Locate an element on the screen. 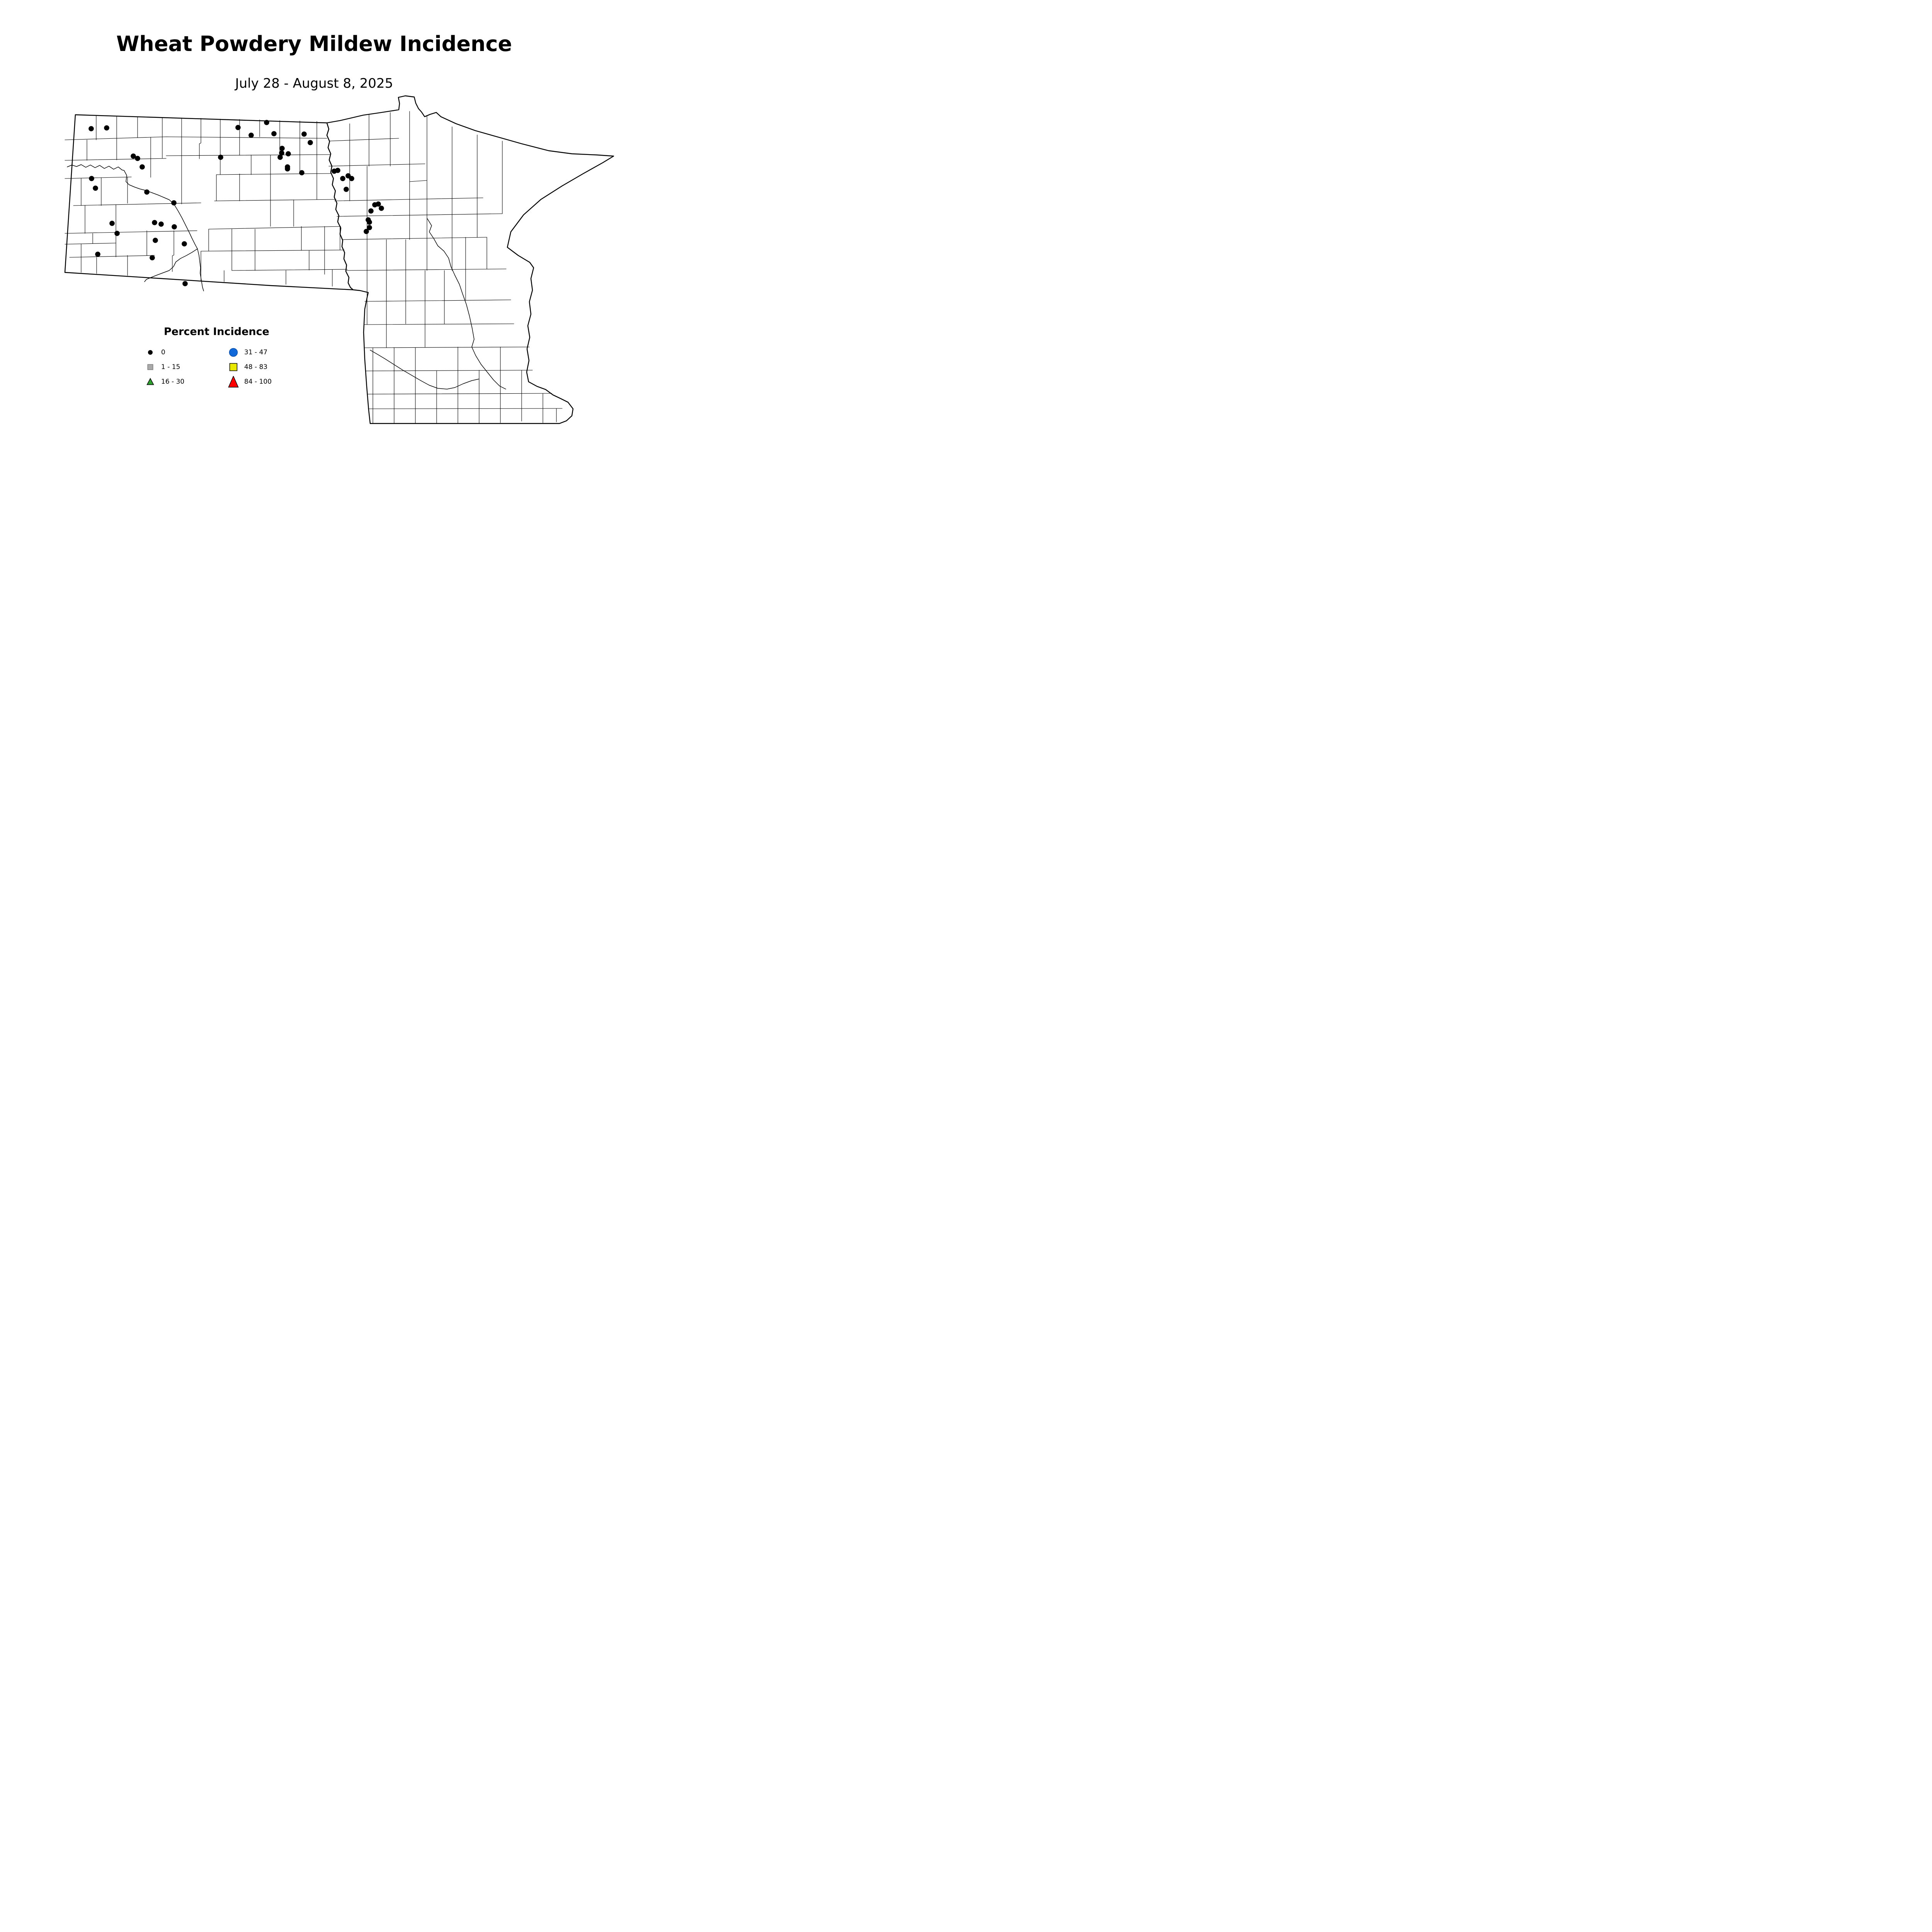  legend-item-84-100: 84 - 100 is located at coordinates (250, 381).